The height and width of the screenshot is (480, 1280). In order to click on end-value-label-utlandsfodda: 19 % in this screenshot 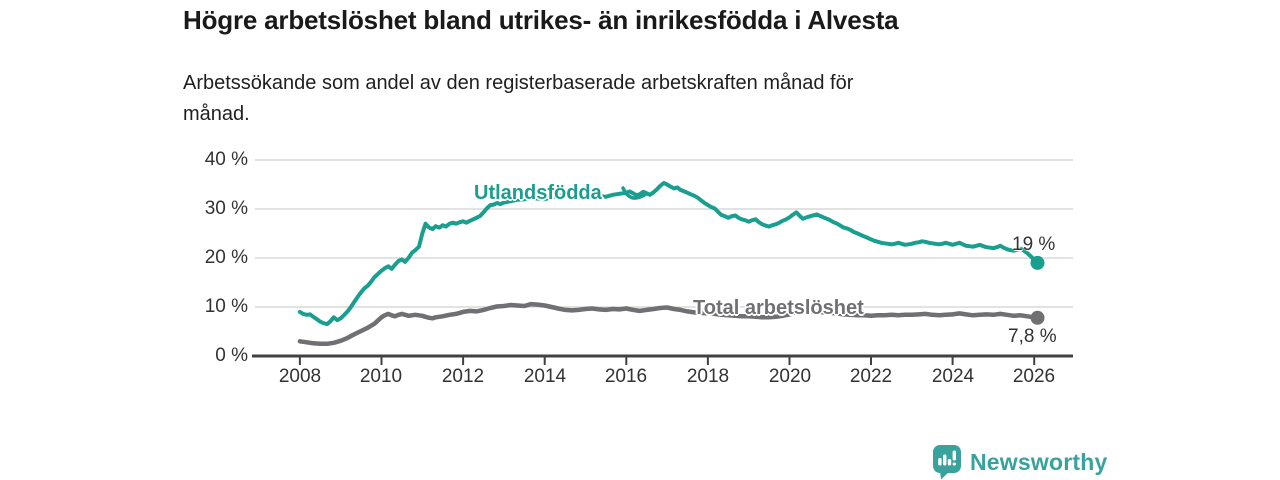, I will do `click(1034, 244)`.